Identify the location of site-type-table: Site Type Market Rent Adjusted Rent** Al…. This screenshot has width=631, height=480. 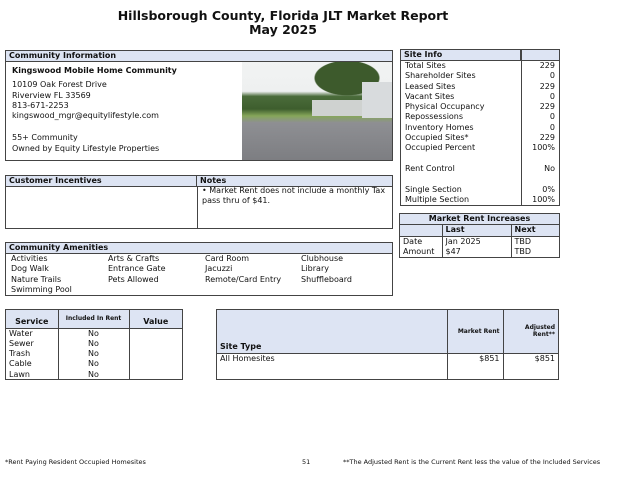
(387, 344).